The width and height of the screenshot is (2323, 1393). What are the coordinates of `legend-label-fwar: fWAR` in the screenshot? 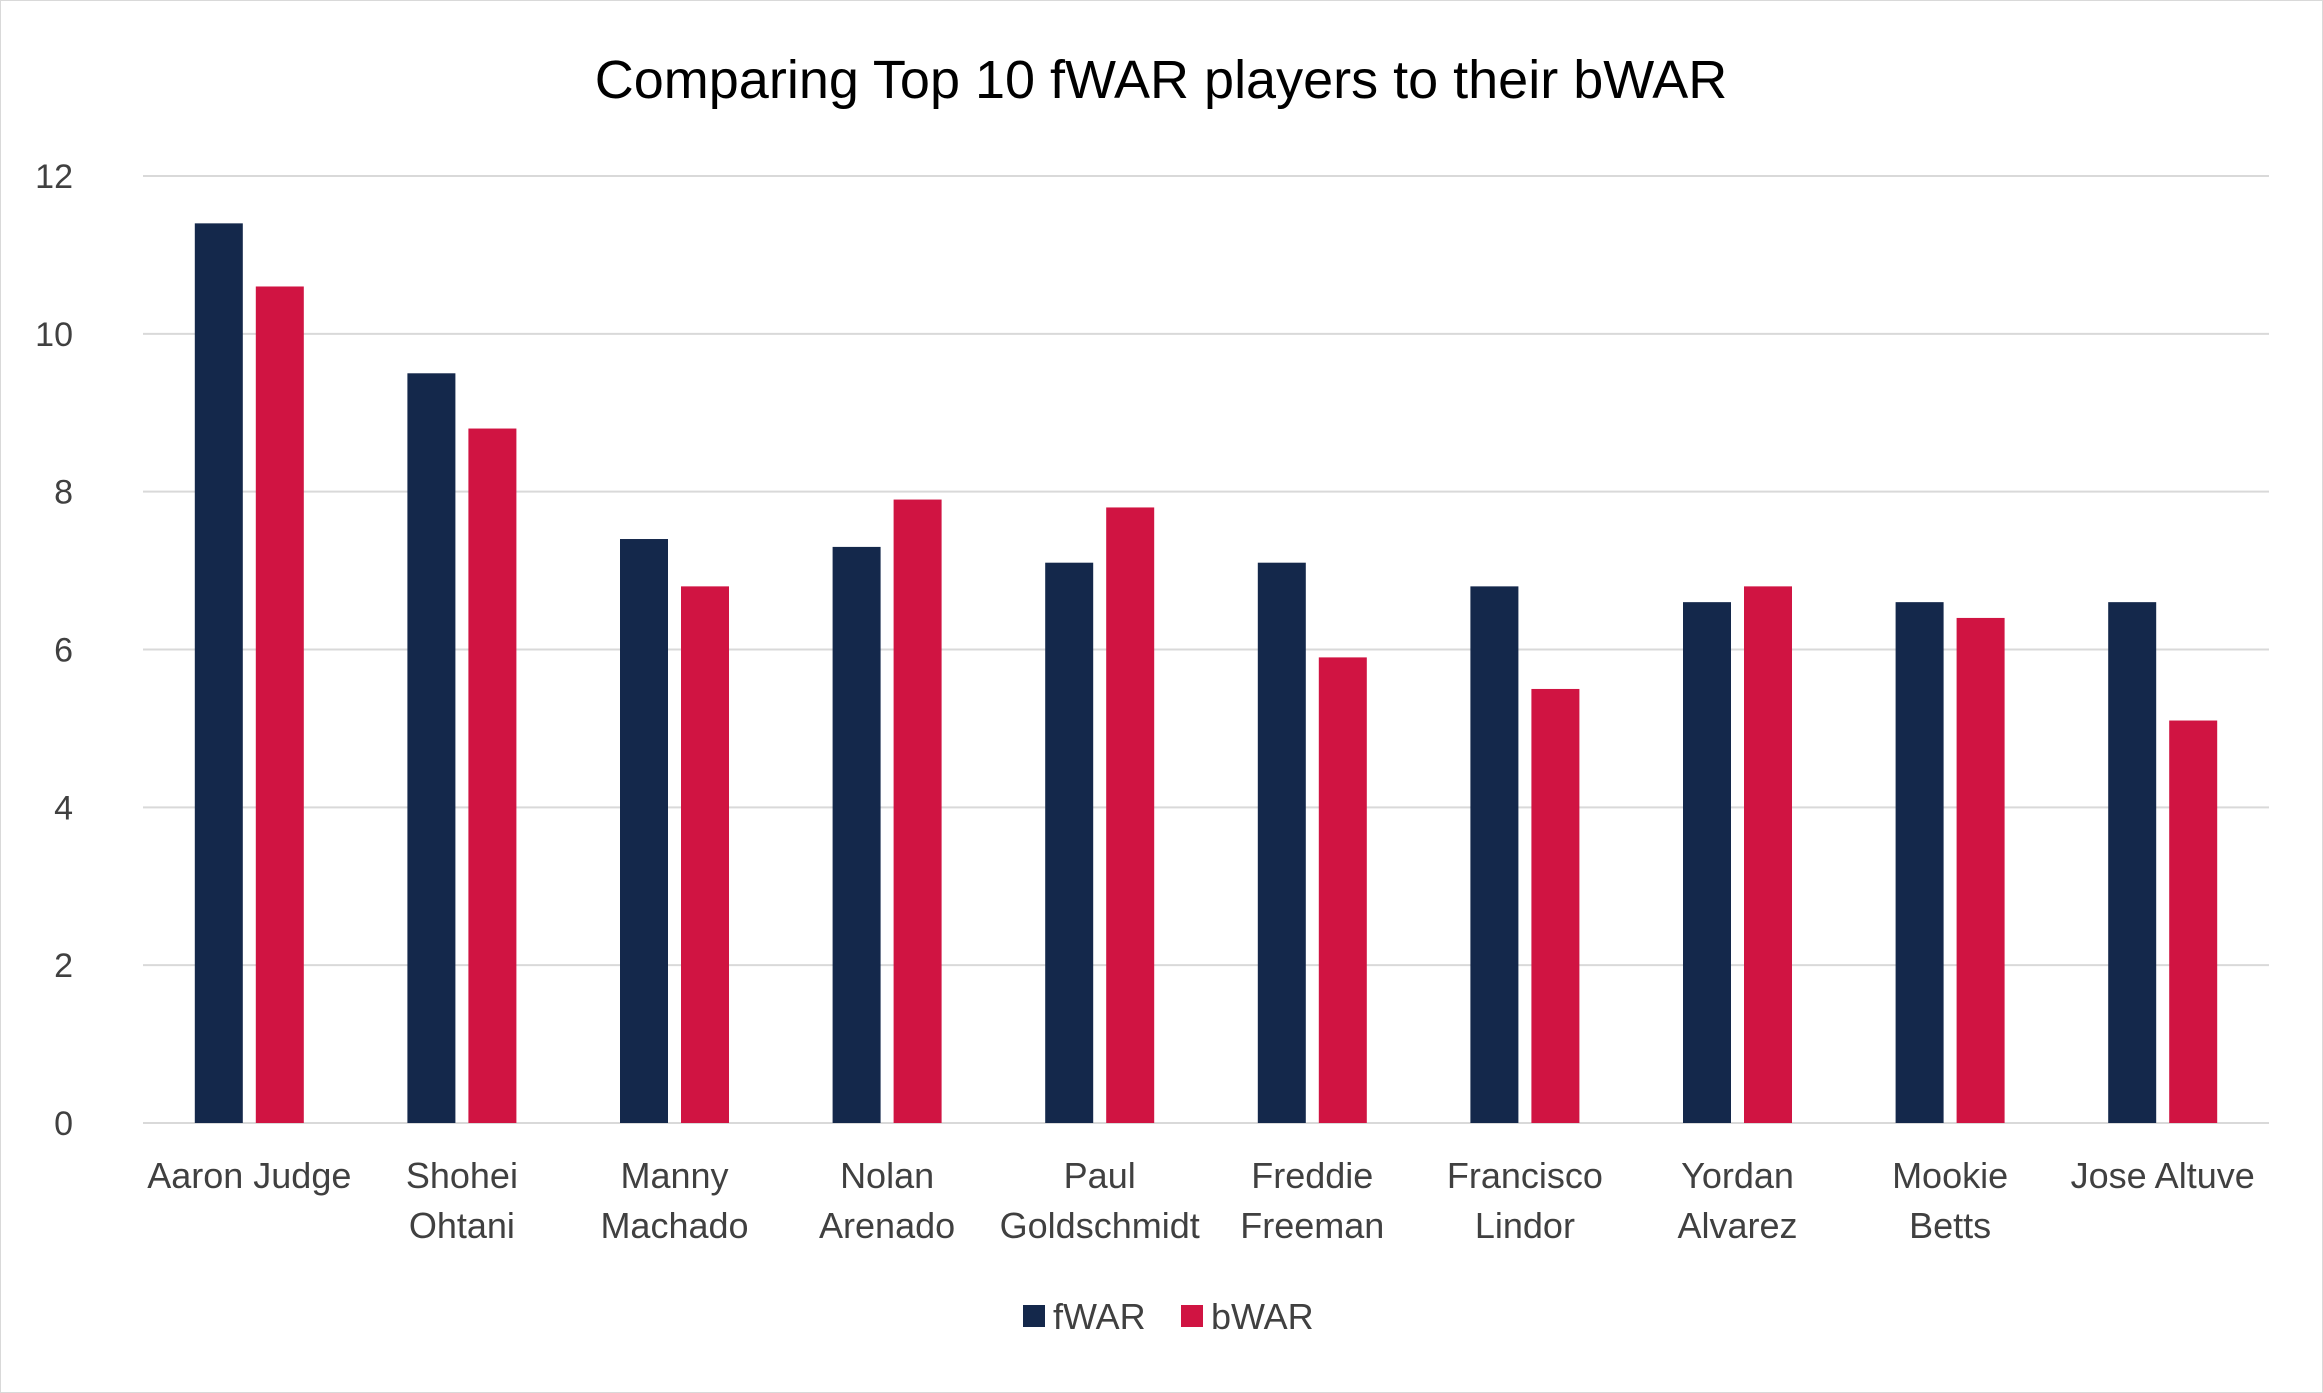 It's located at (1099, 1316).